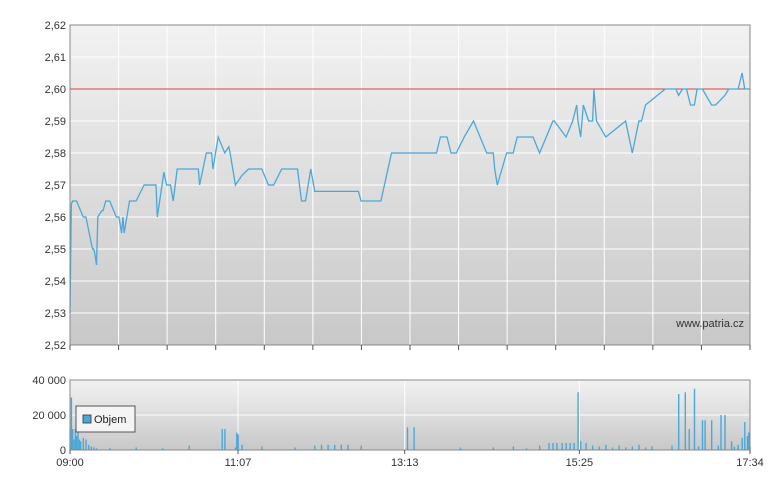  Describe the element at coordinates (55, 282) in the screenshot. I see `price-y-tick-label: 2,54` at that location.